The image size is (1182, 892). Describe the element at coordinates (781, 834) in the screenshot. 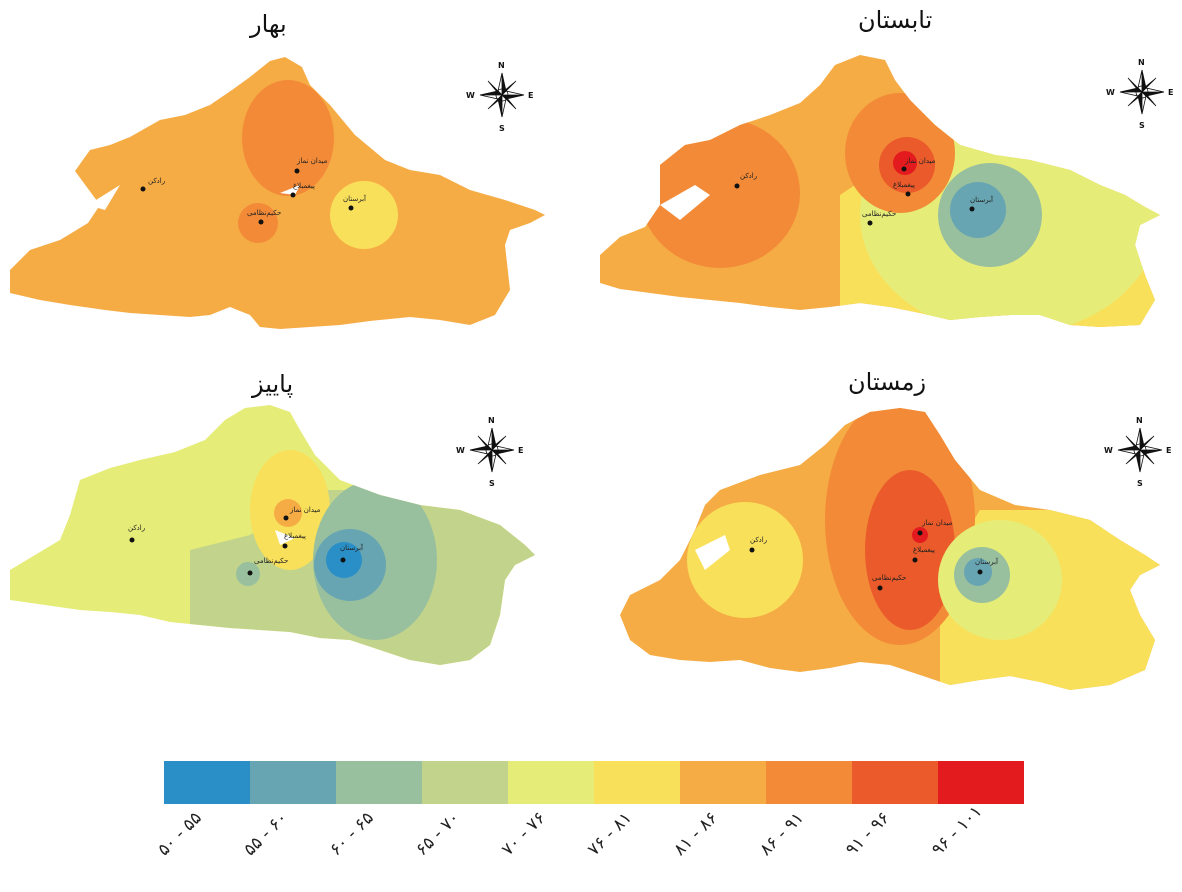

I see `legend-label: ۸۶ - ۹۱` at that location.